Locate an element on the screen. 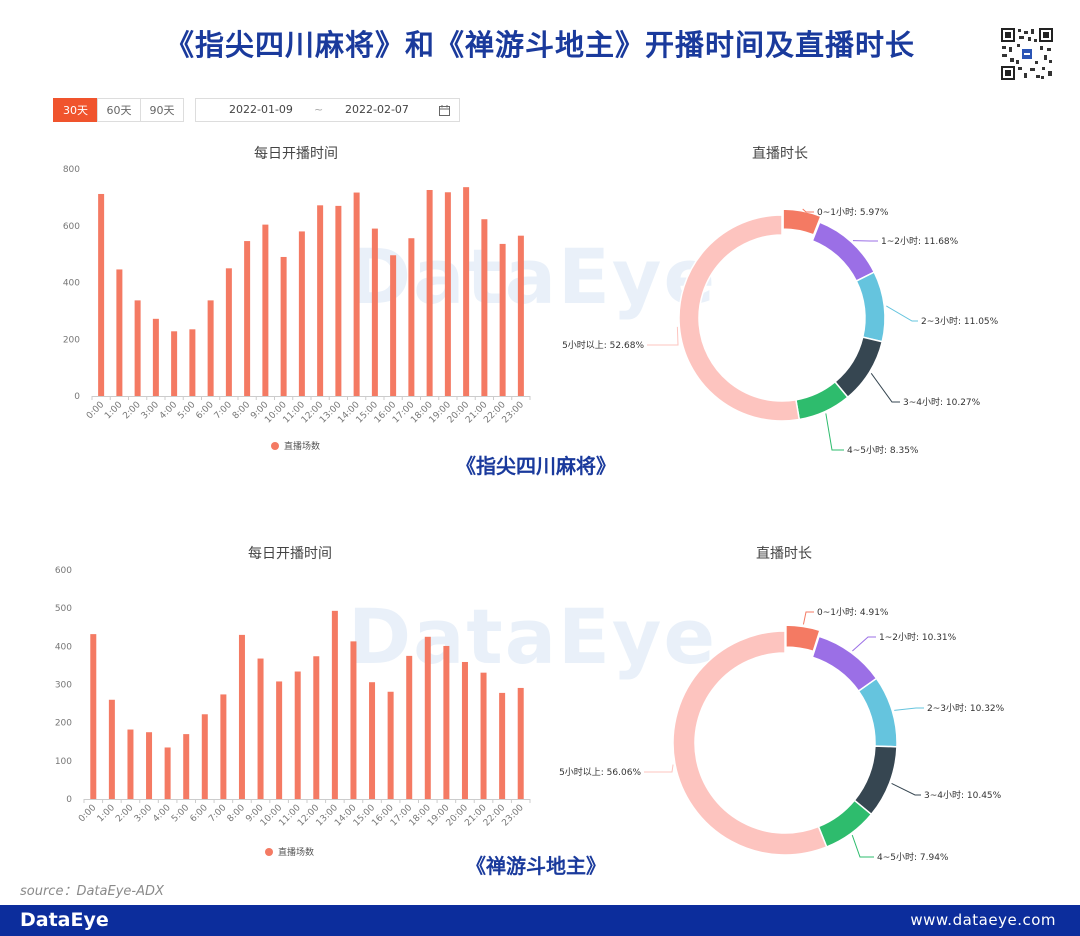  bar-chart-title-1: 每日开播时间 is located at coordinates (296, 154).